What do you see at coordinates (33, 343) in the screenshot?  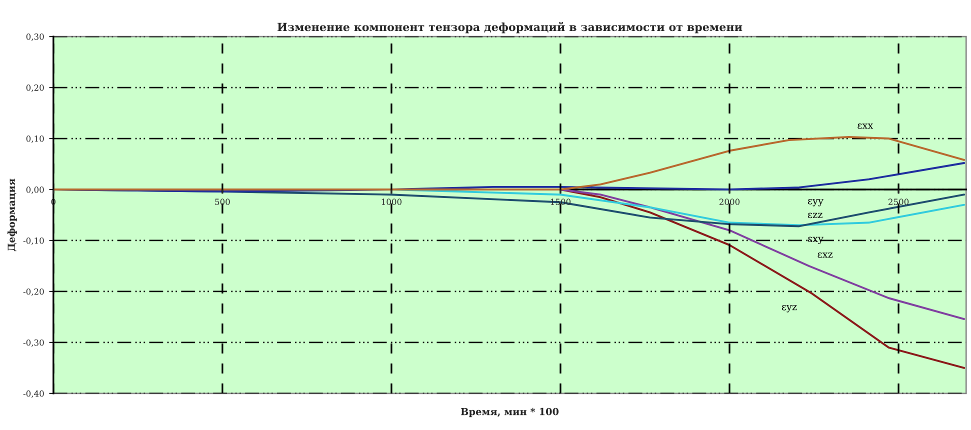 I see `y-tick-label: -0,30` at bounding box center [33, 343].